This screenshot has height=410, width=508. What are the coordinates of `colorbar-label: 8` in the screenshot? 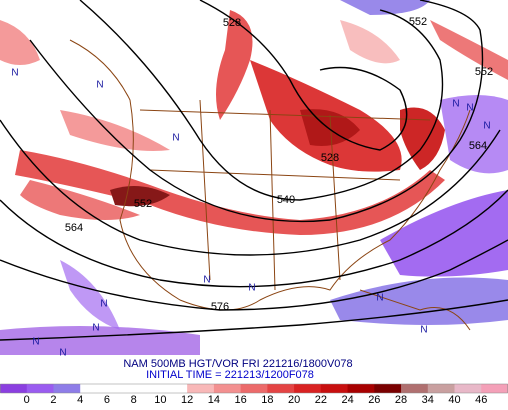 It's located at (134, 399).